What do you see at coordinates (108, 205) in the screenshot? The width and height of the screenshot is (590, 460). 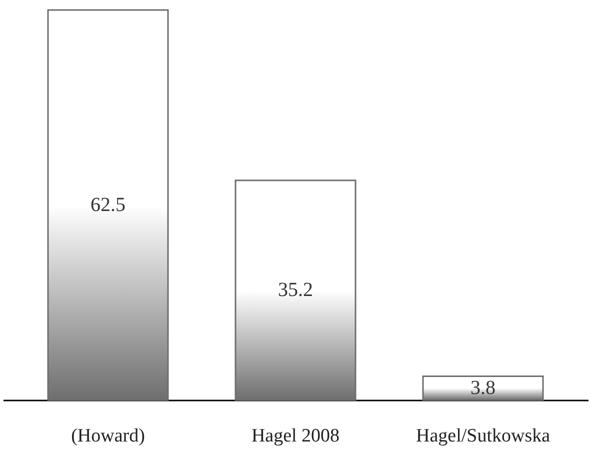 I see `data-label: 62.5` at bounding box center [108, 205].